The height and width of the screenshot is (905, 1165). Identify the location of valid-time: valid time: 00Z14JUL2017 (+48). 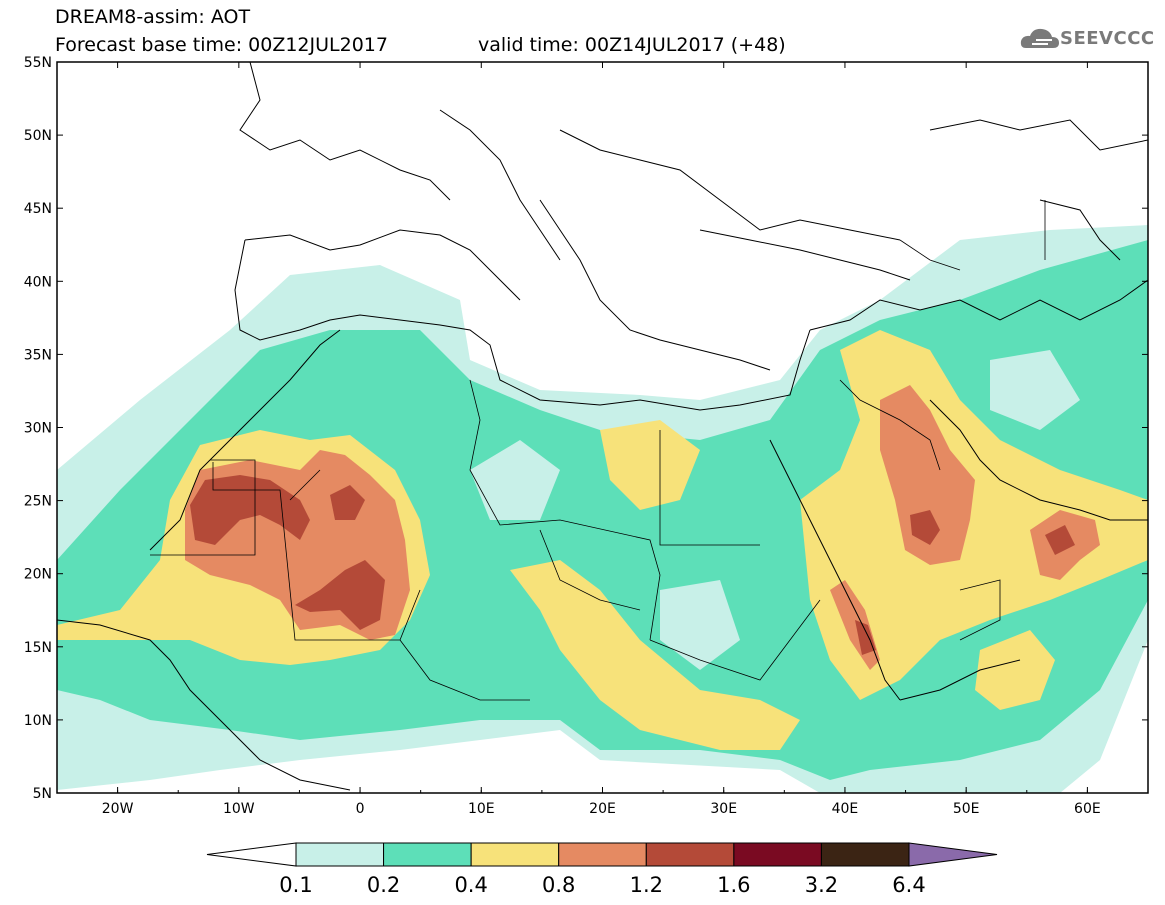
(632, 45).